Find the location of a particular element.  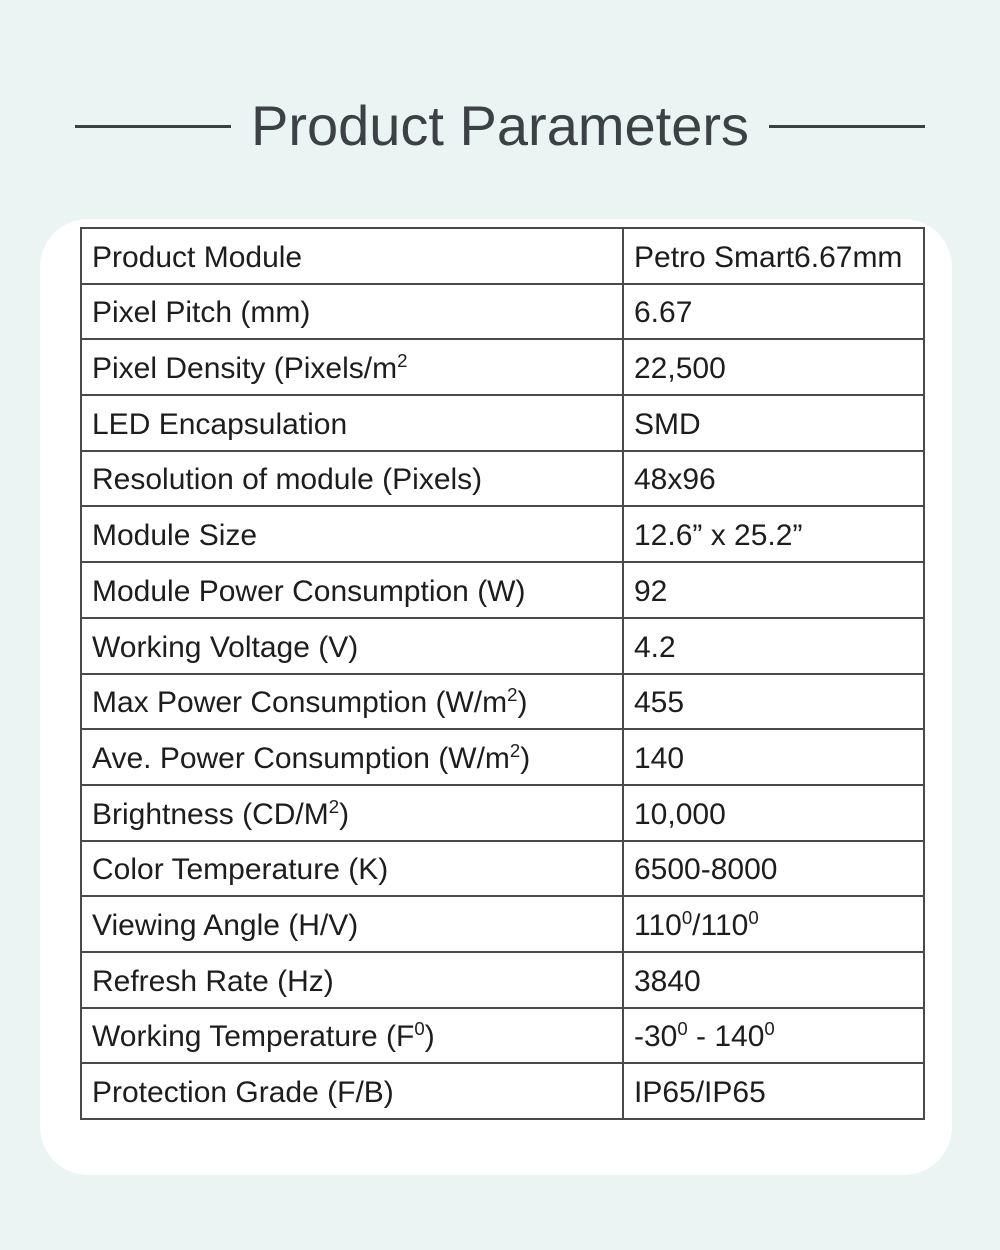

param-value-cell: 22,500 is located at coordinates (773, 367).